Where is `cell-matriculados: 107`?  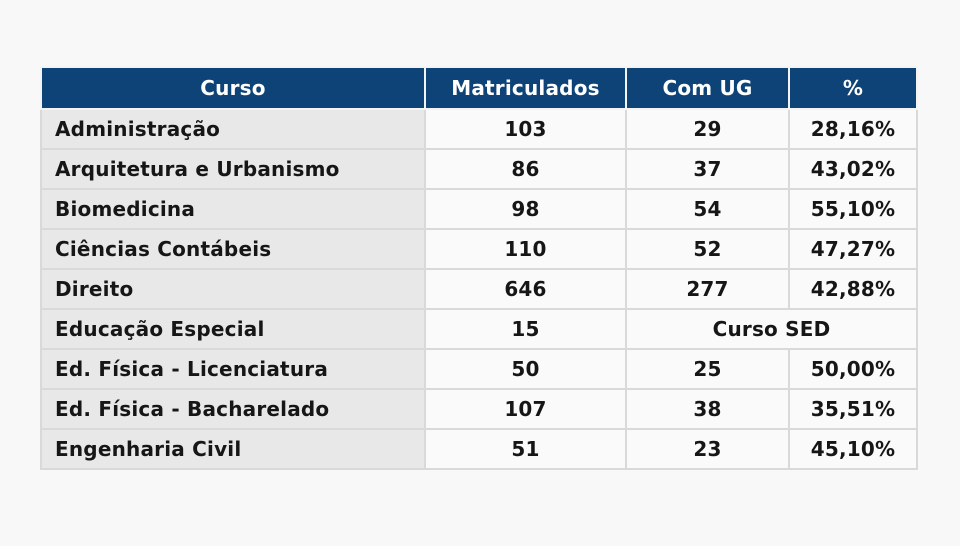
cell-matriculados: 107 is located at coordinates (525, 409).